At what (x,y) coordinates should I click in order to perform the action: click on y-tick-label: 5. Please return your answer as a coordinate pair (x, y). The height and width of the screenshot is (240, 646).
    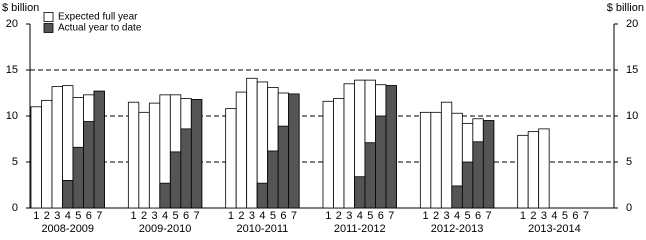
    Looking at the image, I should click on (15, 162).